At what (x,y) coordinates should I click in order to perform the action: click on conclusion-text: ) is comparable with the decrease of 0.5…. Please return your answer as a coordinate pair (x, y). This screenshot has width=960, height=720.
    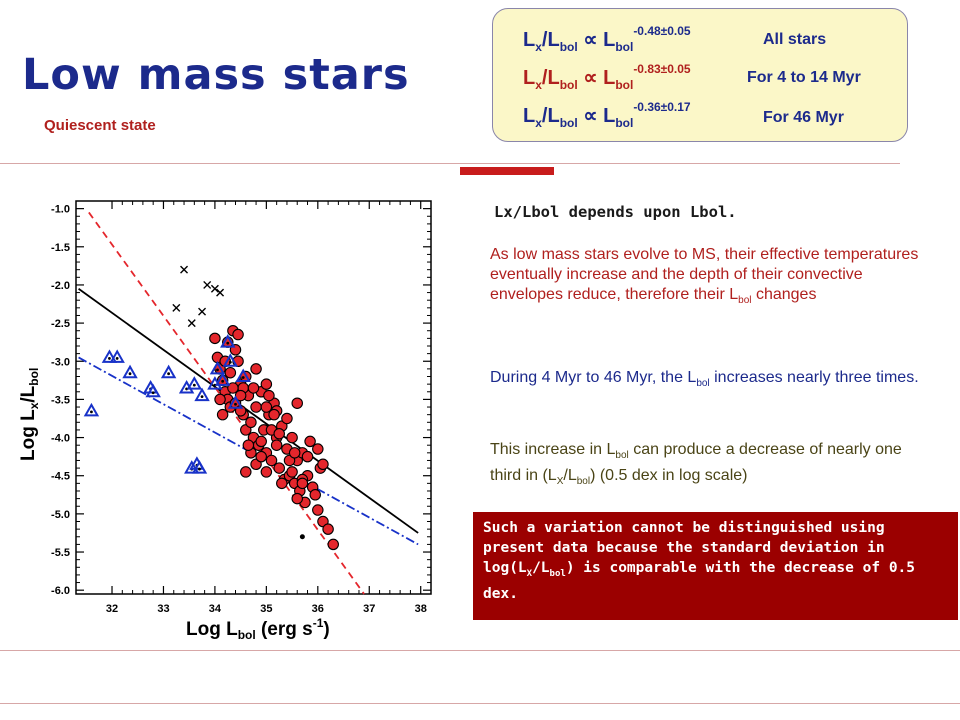
    Looking at the image, I should click on (699, 581).